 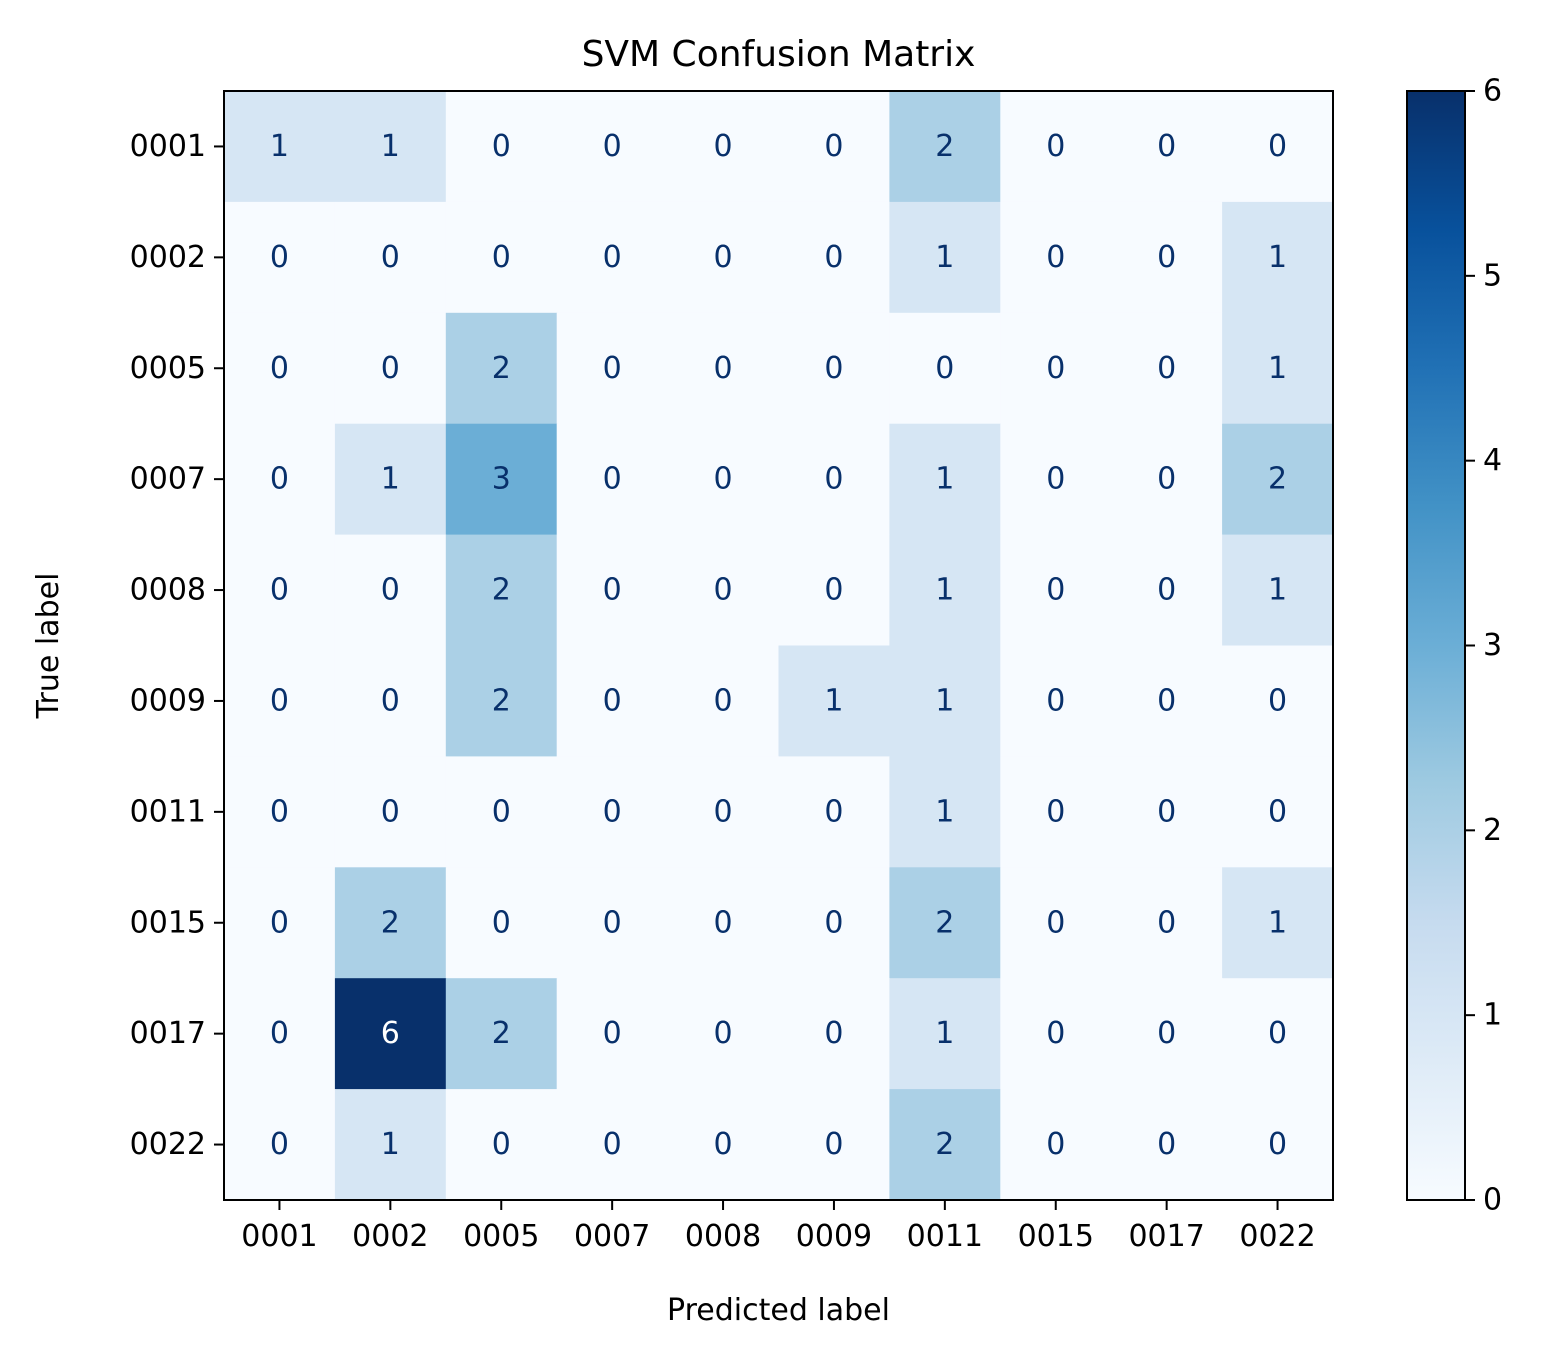 What do you see at coordinates (390, 1236) in the screenshot?
I see `x-tick-label: 0002` at bounding box center [390, 1236].